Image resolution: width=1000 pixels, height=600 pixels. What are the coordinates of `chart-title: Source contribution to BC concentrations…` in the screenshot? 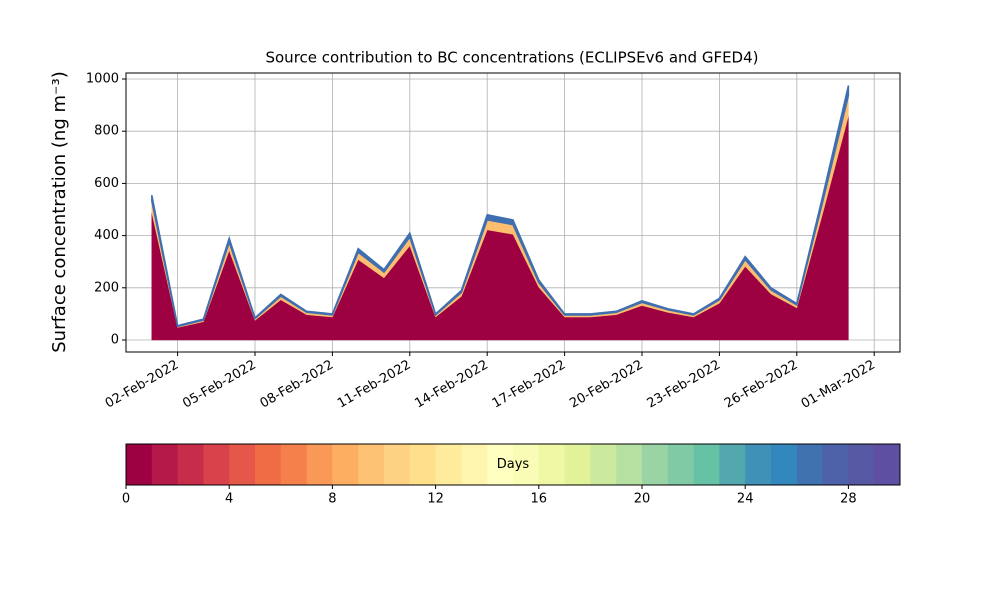 It's located at (511, 58).